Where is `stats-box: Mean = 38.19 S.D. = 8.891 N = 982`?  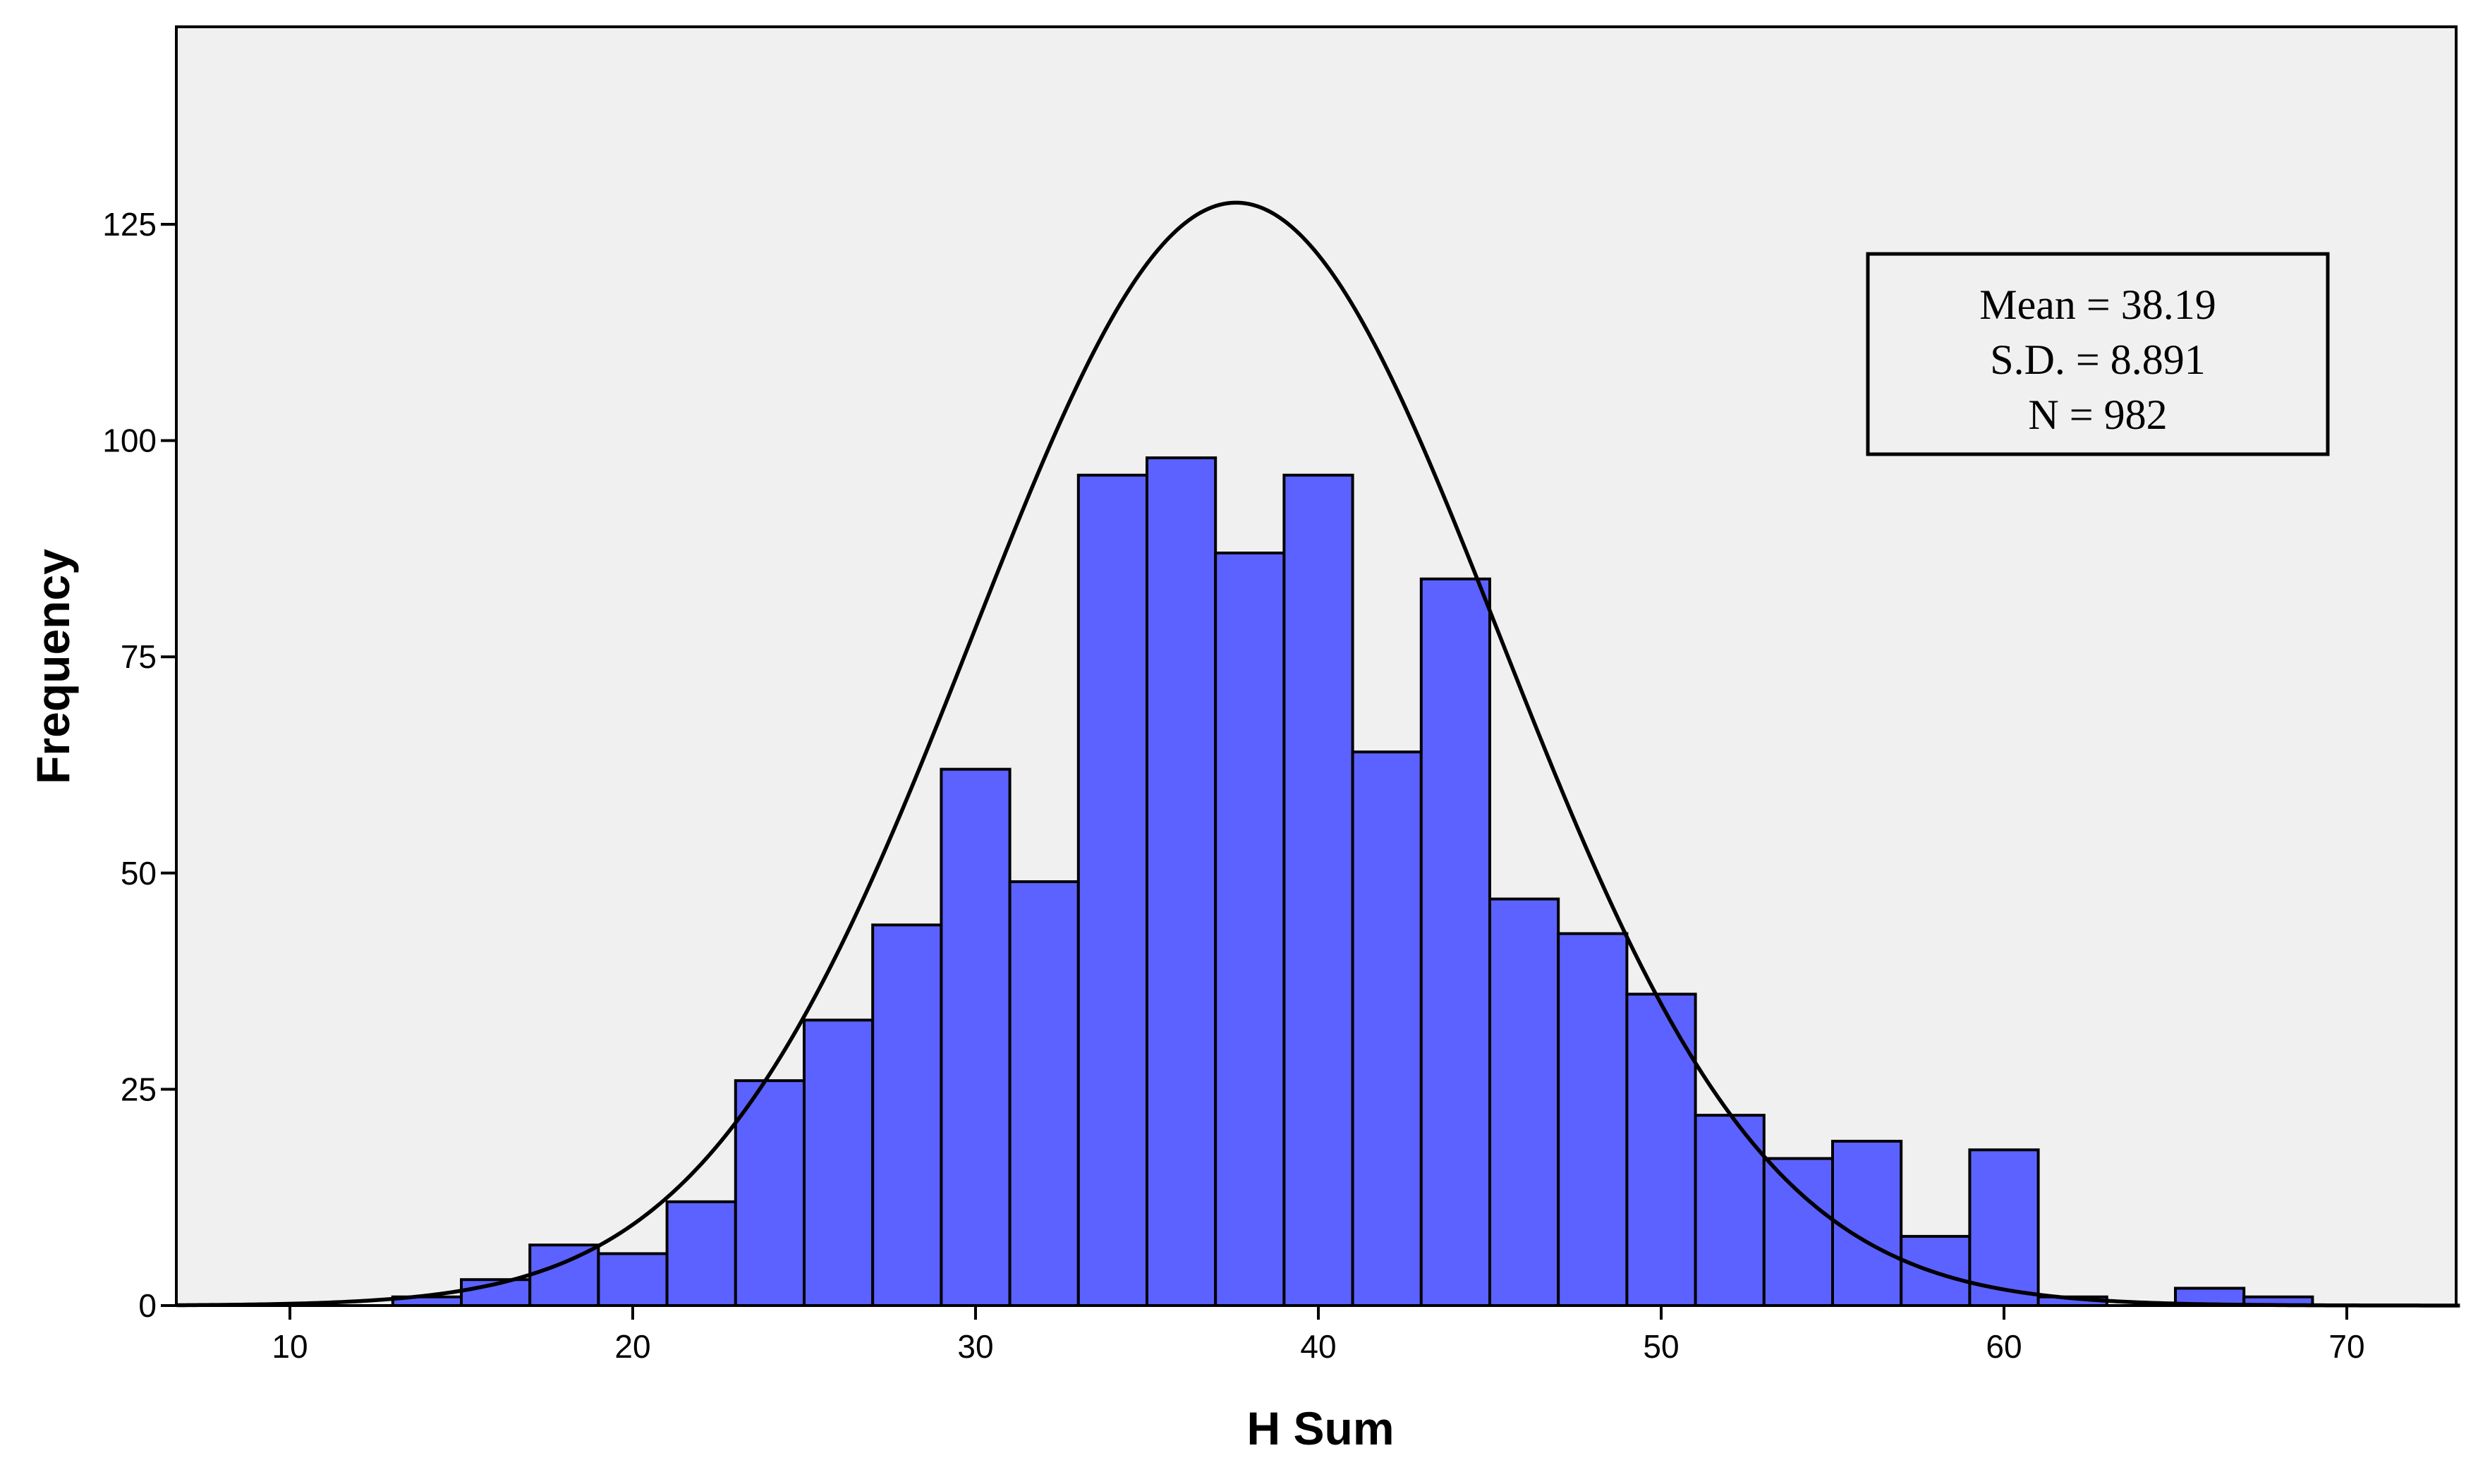
stats-box: Mean = 38.19 S.D. = 8.891 N = 982 is located at coordinates (2098, 354).